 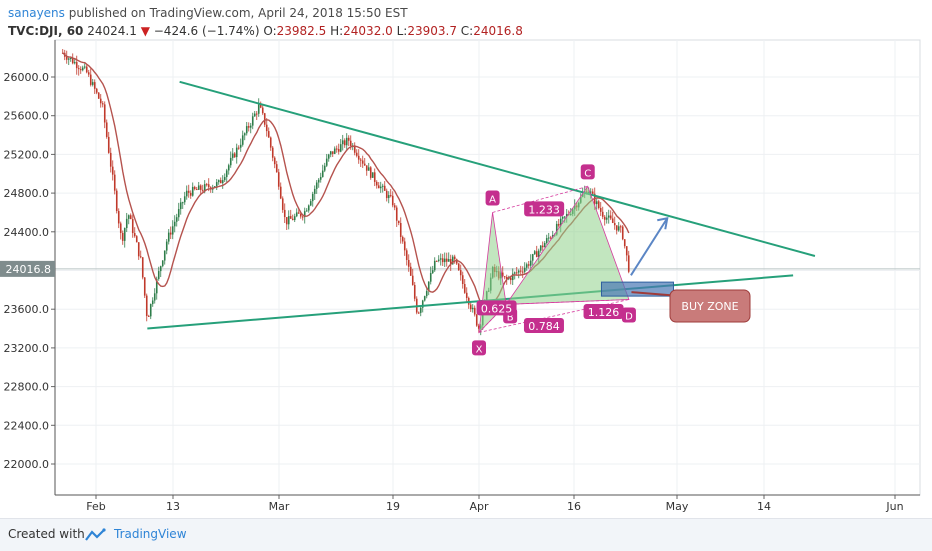 I want to click on close-value: 24016.8, so click(x=498, y=31).